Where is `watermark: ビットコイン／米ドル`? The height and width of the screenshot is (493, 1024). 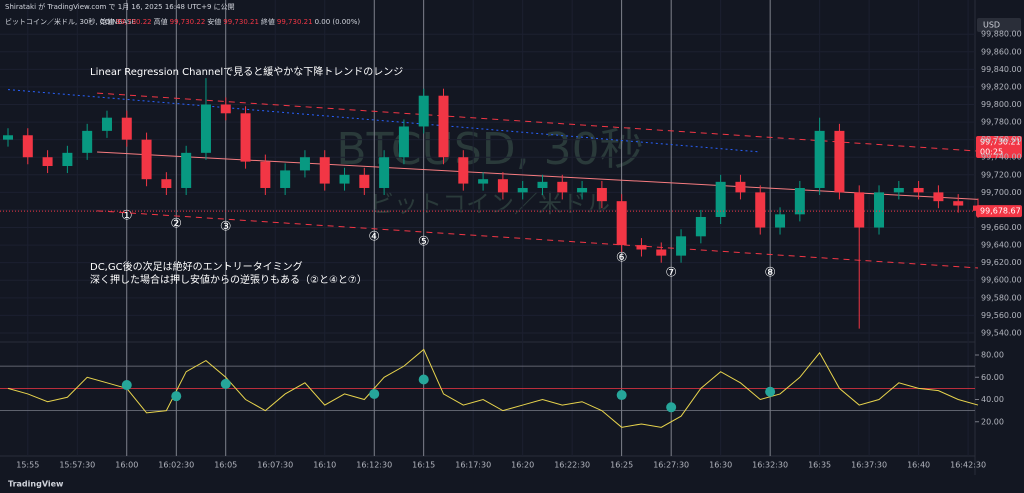
watermark: ビットコイン／米ドル is located at coordinates (490, 204).